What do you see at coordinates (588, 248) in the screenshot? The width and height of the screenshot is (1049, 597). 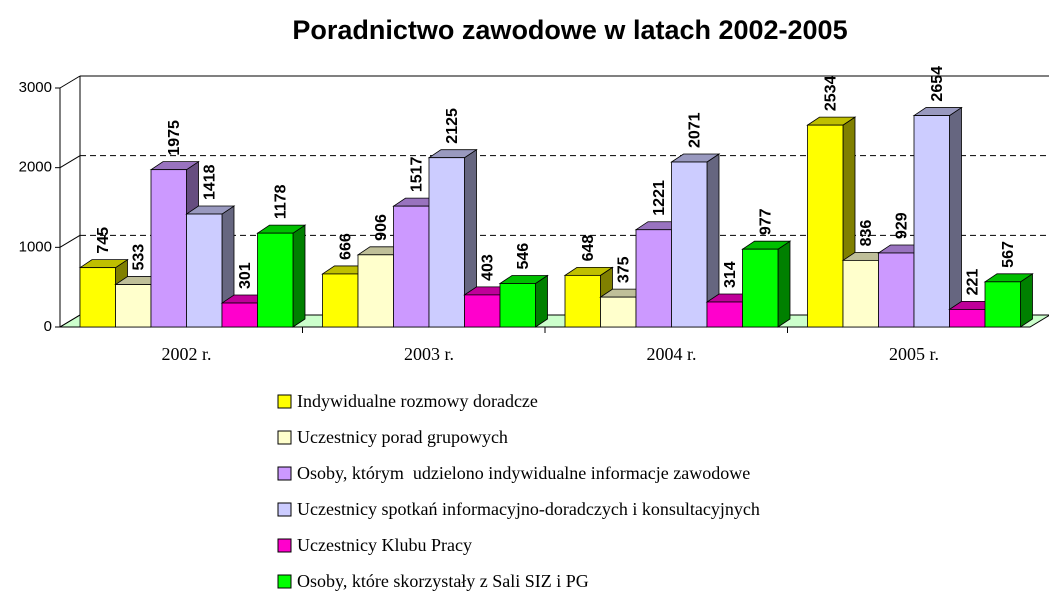 I see `value-label: 648` at bounding box center [588, 248].